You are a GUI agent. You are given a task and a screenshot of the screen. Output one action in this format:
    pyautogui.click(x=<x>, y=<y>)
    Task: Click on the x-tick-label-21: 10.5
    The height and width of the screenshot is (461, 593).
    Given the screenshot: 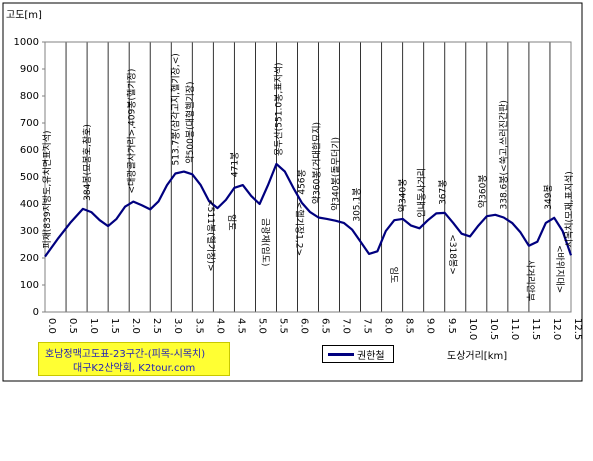 What is the action you would take?
    pyautogui.click(x=493, y=329)
    